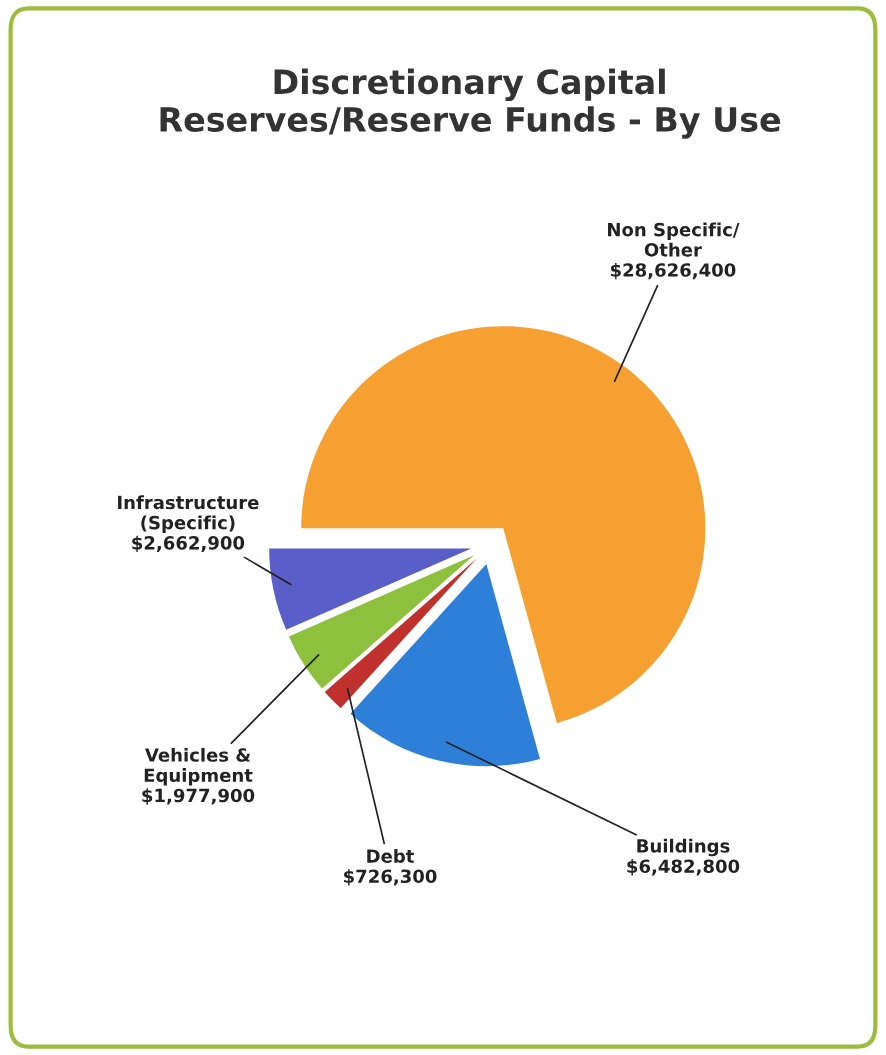 This screenshot has height=1055, width=886. Describe the element at coordinates (470, 103) in the screenshot. I see `chart-title: Discretionary Capital Reserves/Reserve Funds - By Use` at that location.